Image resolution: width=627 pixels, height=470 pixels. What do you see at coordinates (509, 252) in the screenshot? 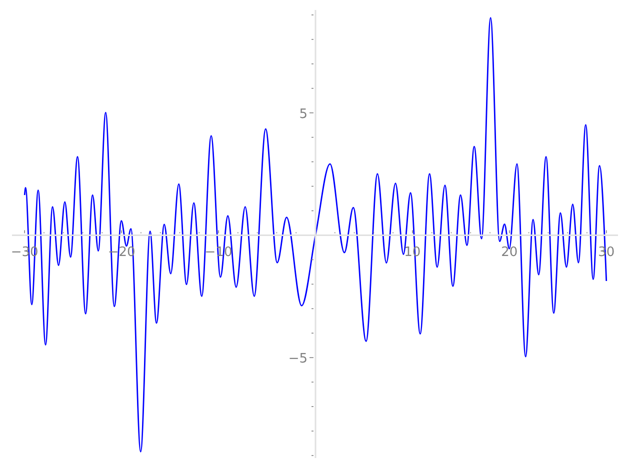
I see `x-tick-label: 20` at bounding box center [509, 252].